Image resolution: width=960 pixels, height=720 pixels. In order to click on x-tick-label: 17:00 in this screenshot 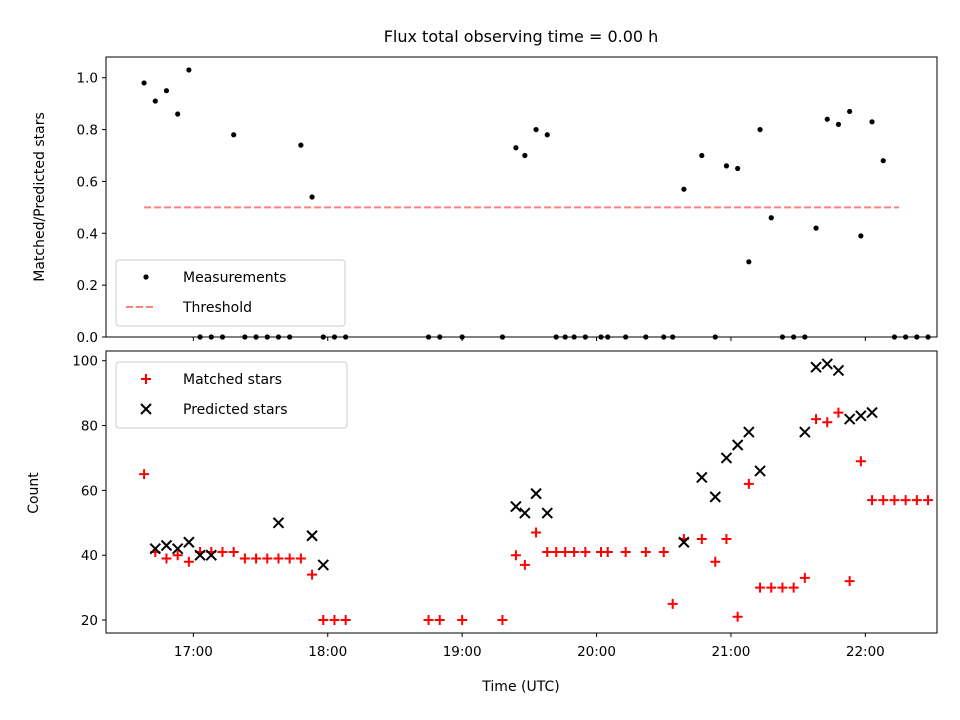, I will do `click(193, 652)`.